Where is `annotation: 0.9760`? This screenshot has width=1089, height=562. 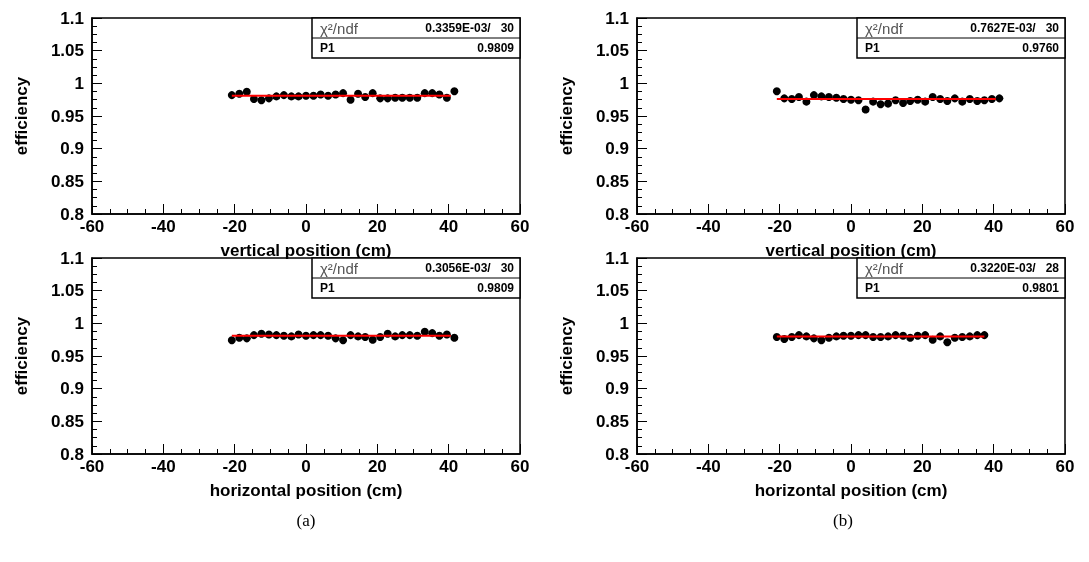 annotation: 0.9760 is located at coordinates (1041, 48).